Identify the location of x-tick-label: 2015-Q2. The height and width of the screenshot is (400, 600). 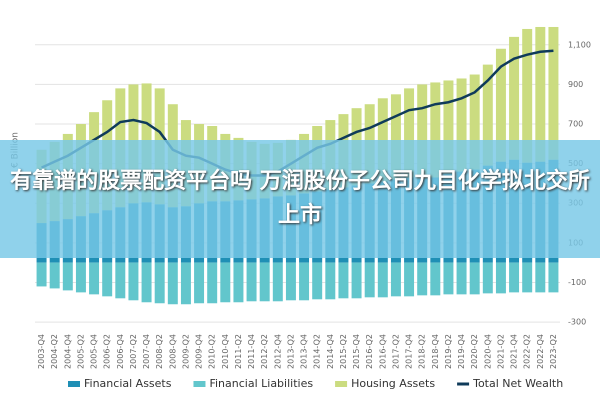
(343, 351).